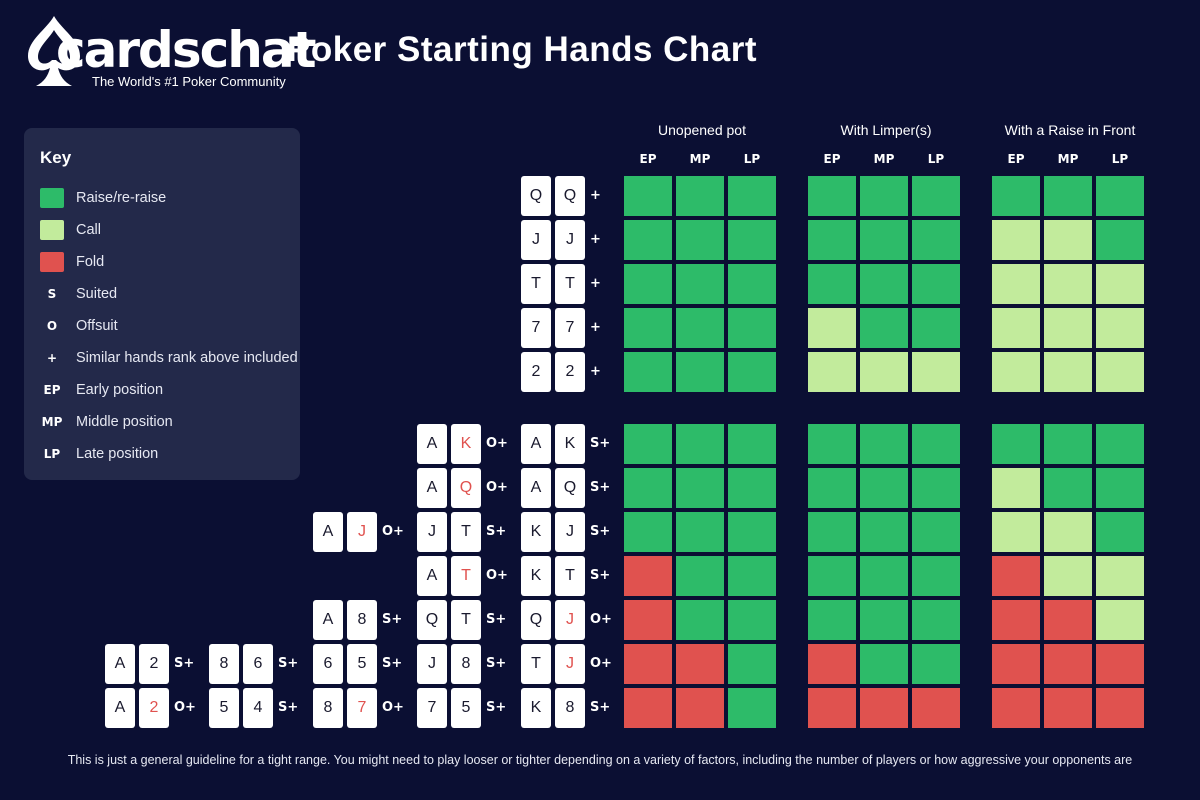 The height and width of the screenshot is (800, 1200). Describe the element at coordinates (52, 326) in the screenshot. I see `key-symbol: O` at that location.